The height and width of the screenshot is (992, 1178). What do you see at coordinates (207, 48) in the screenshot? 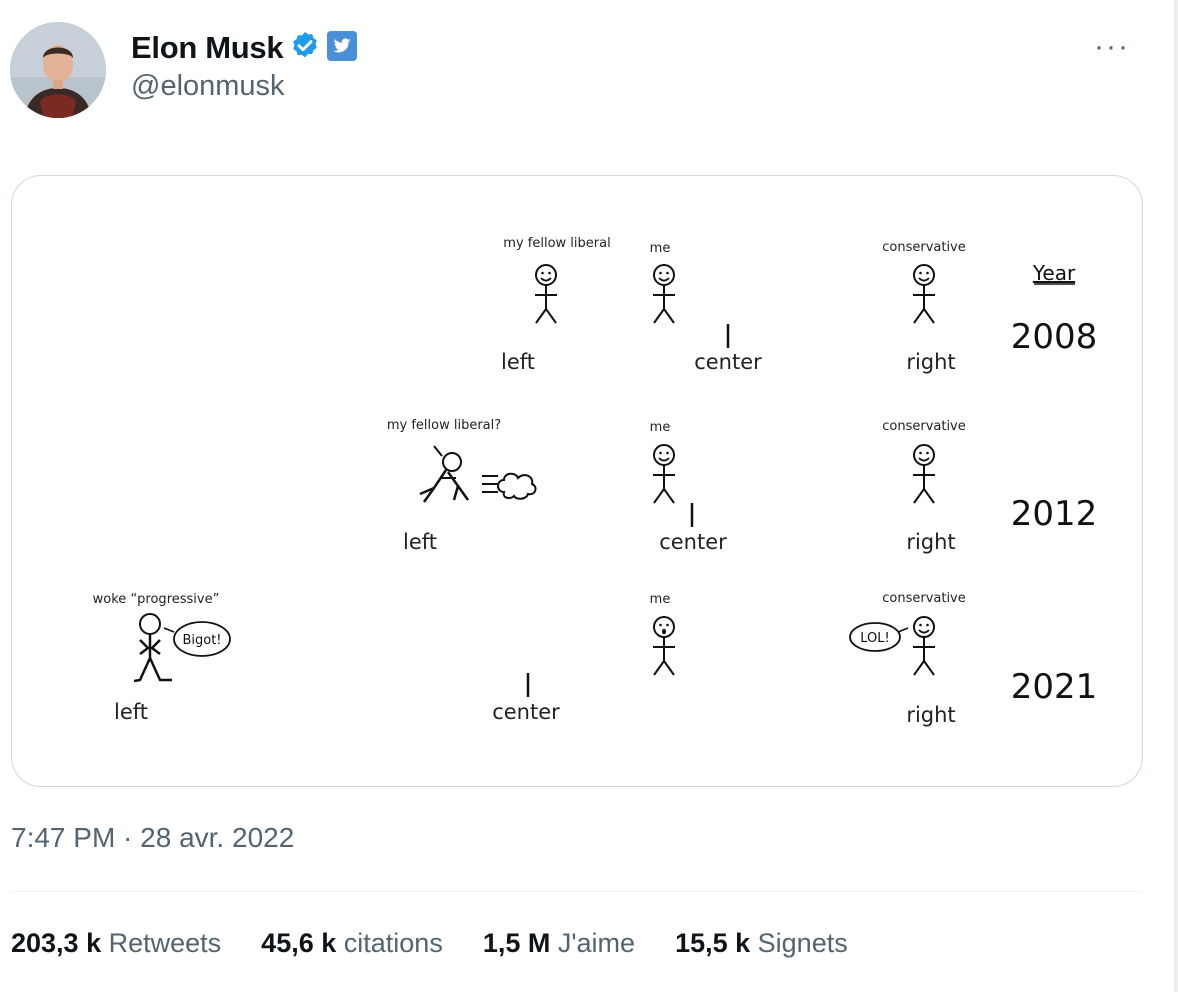
I see `author-name: Elon Musk` at bounding box center [207, 48].